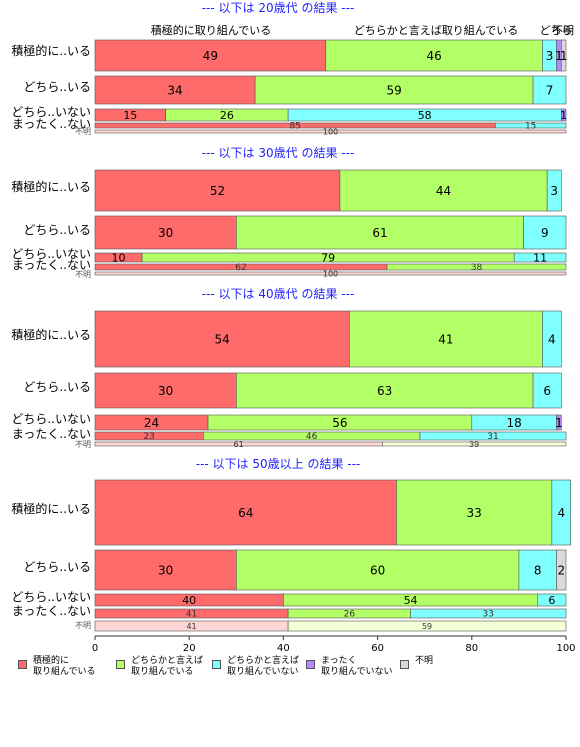 This screenshot has width=580, height=747. I want to click on data-label: 64, so click(245, 513).